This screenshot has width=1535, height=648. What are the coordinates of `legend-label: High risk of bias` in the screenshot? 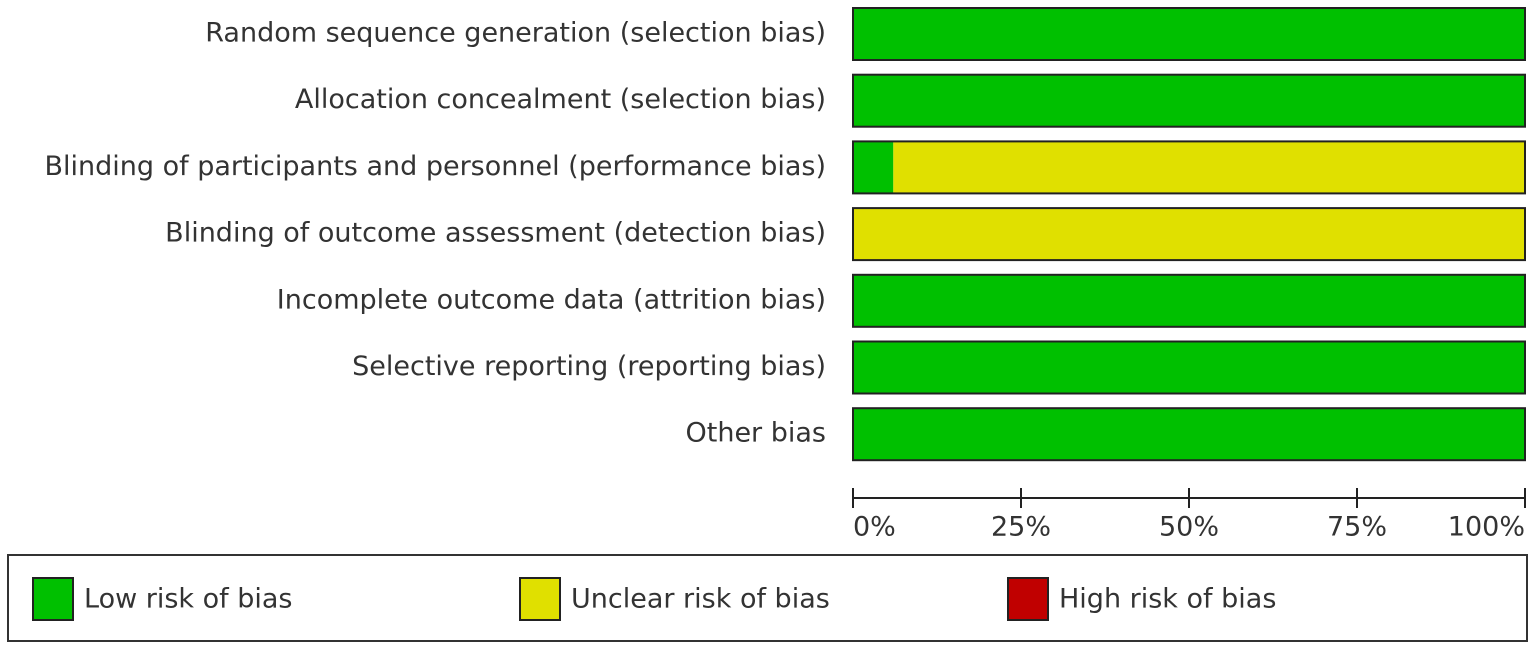 It's located at (1167, 599).